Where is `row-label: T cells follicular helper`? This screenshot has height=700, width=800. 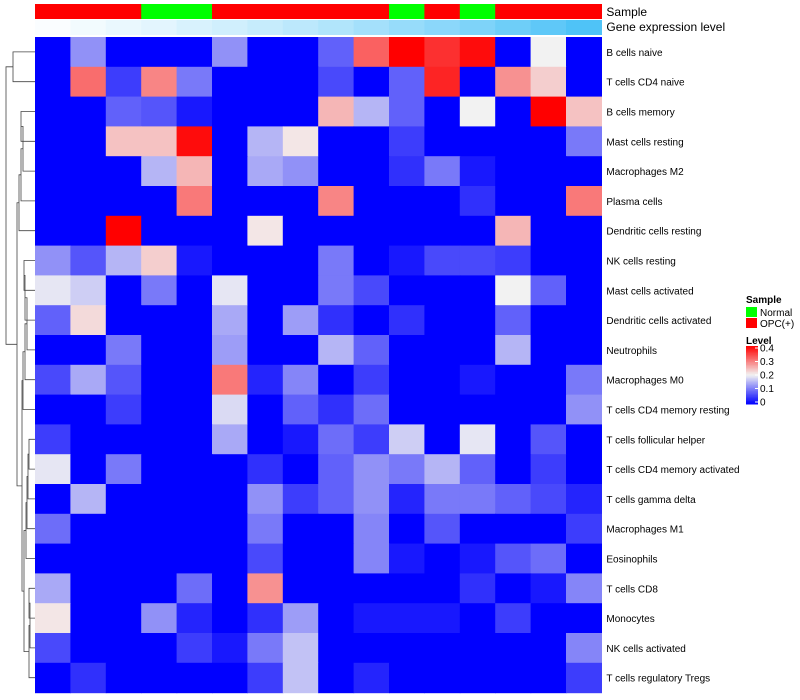
row-label: T cells follicular helper is located at coordinates (655, 440).